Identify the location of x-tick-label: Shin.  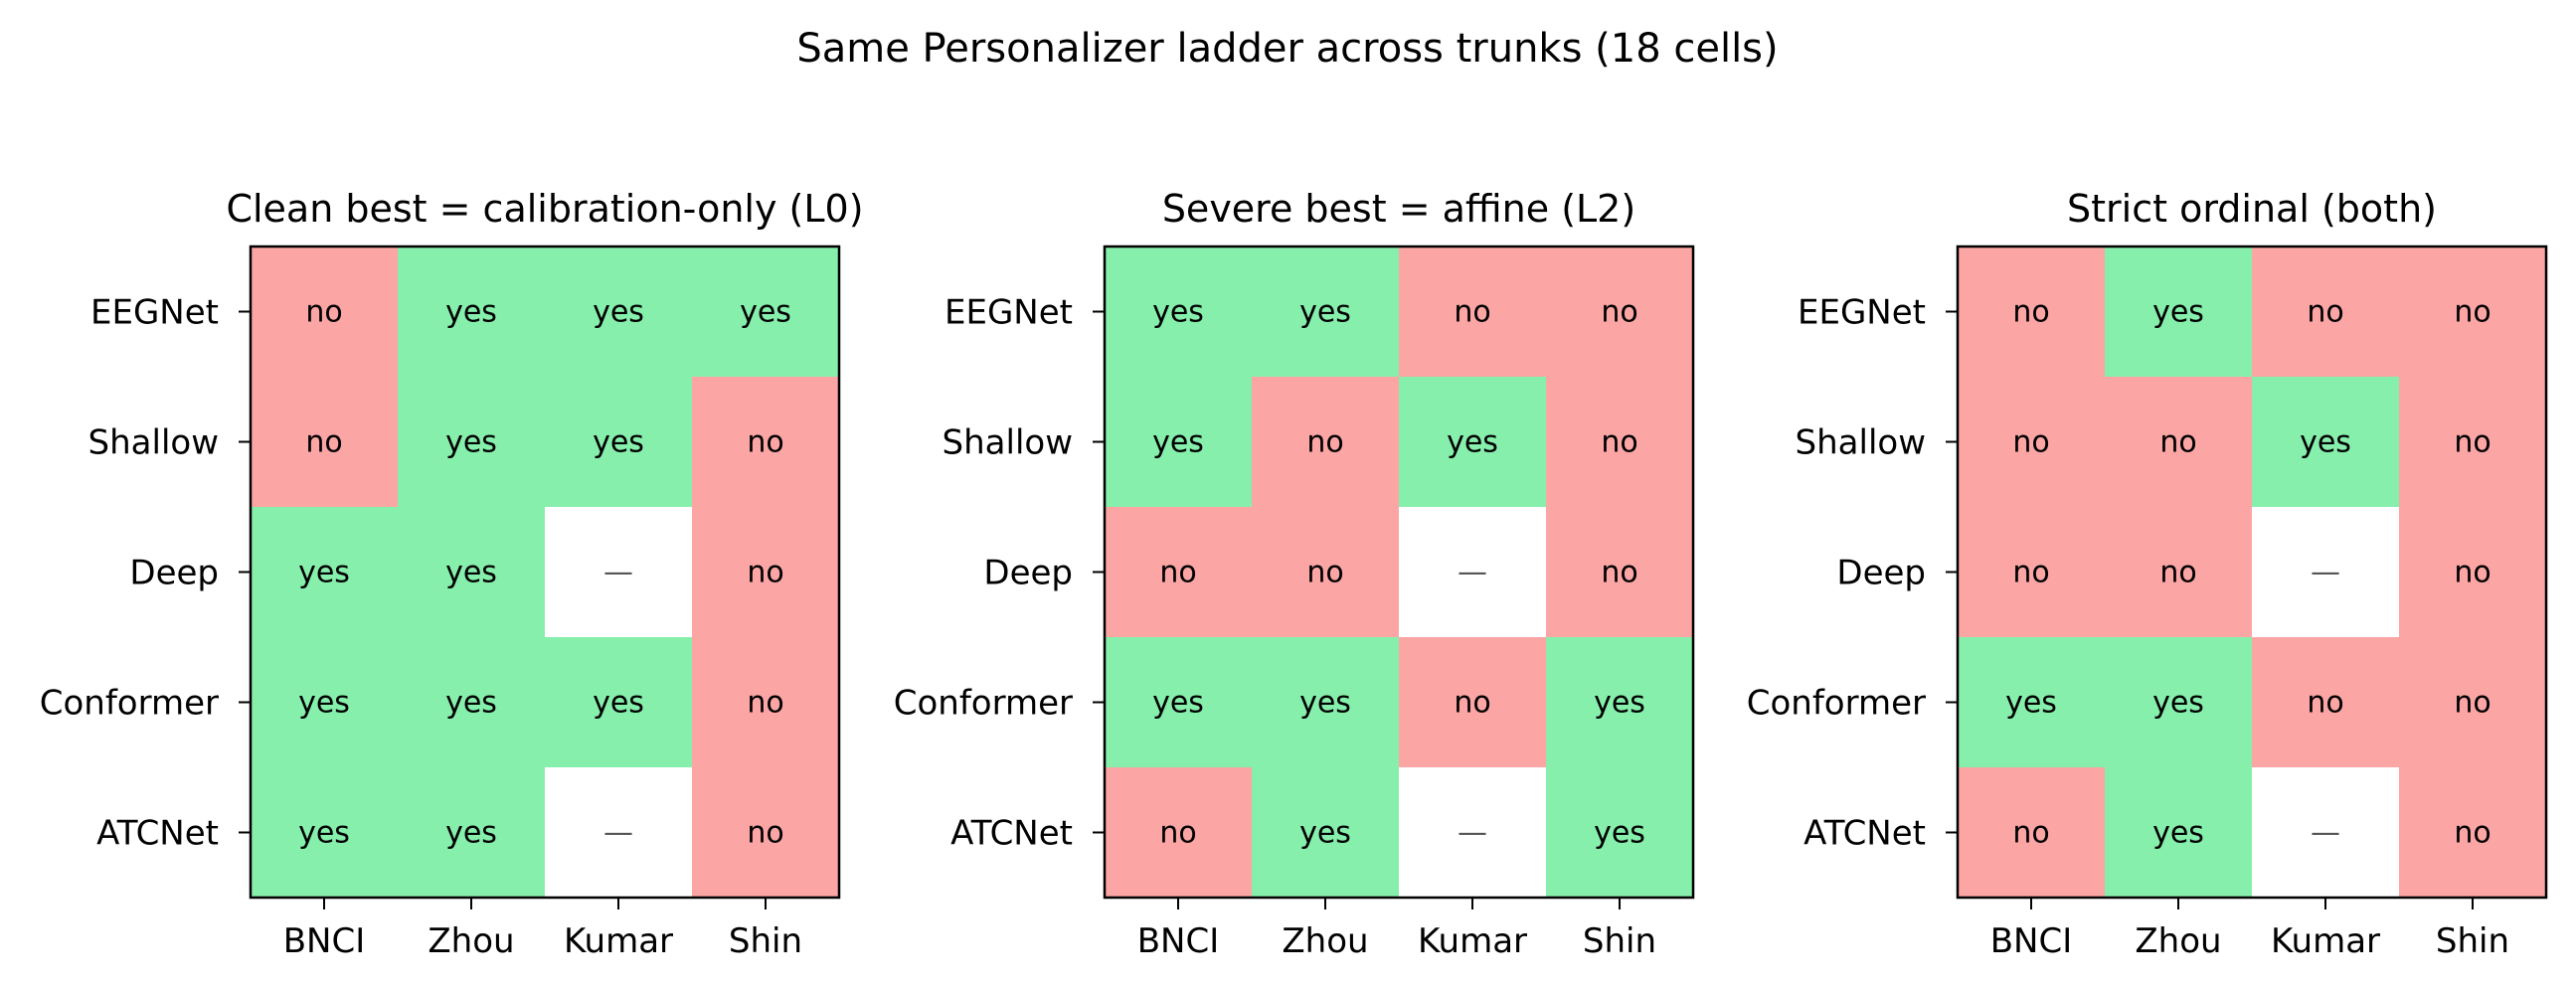
(765, 941).